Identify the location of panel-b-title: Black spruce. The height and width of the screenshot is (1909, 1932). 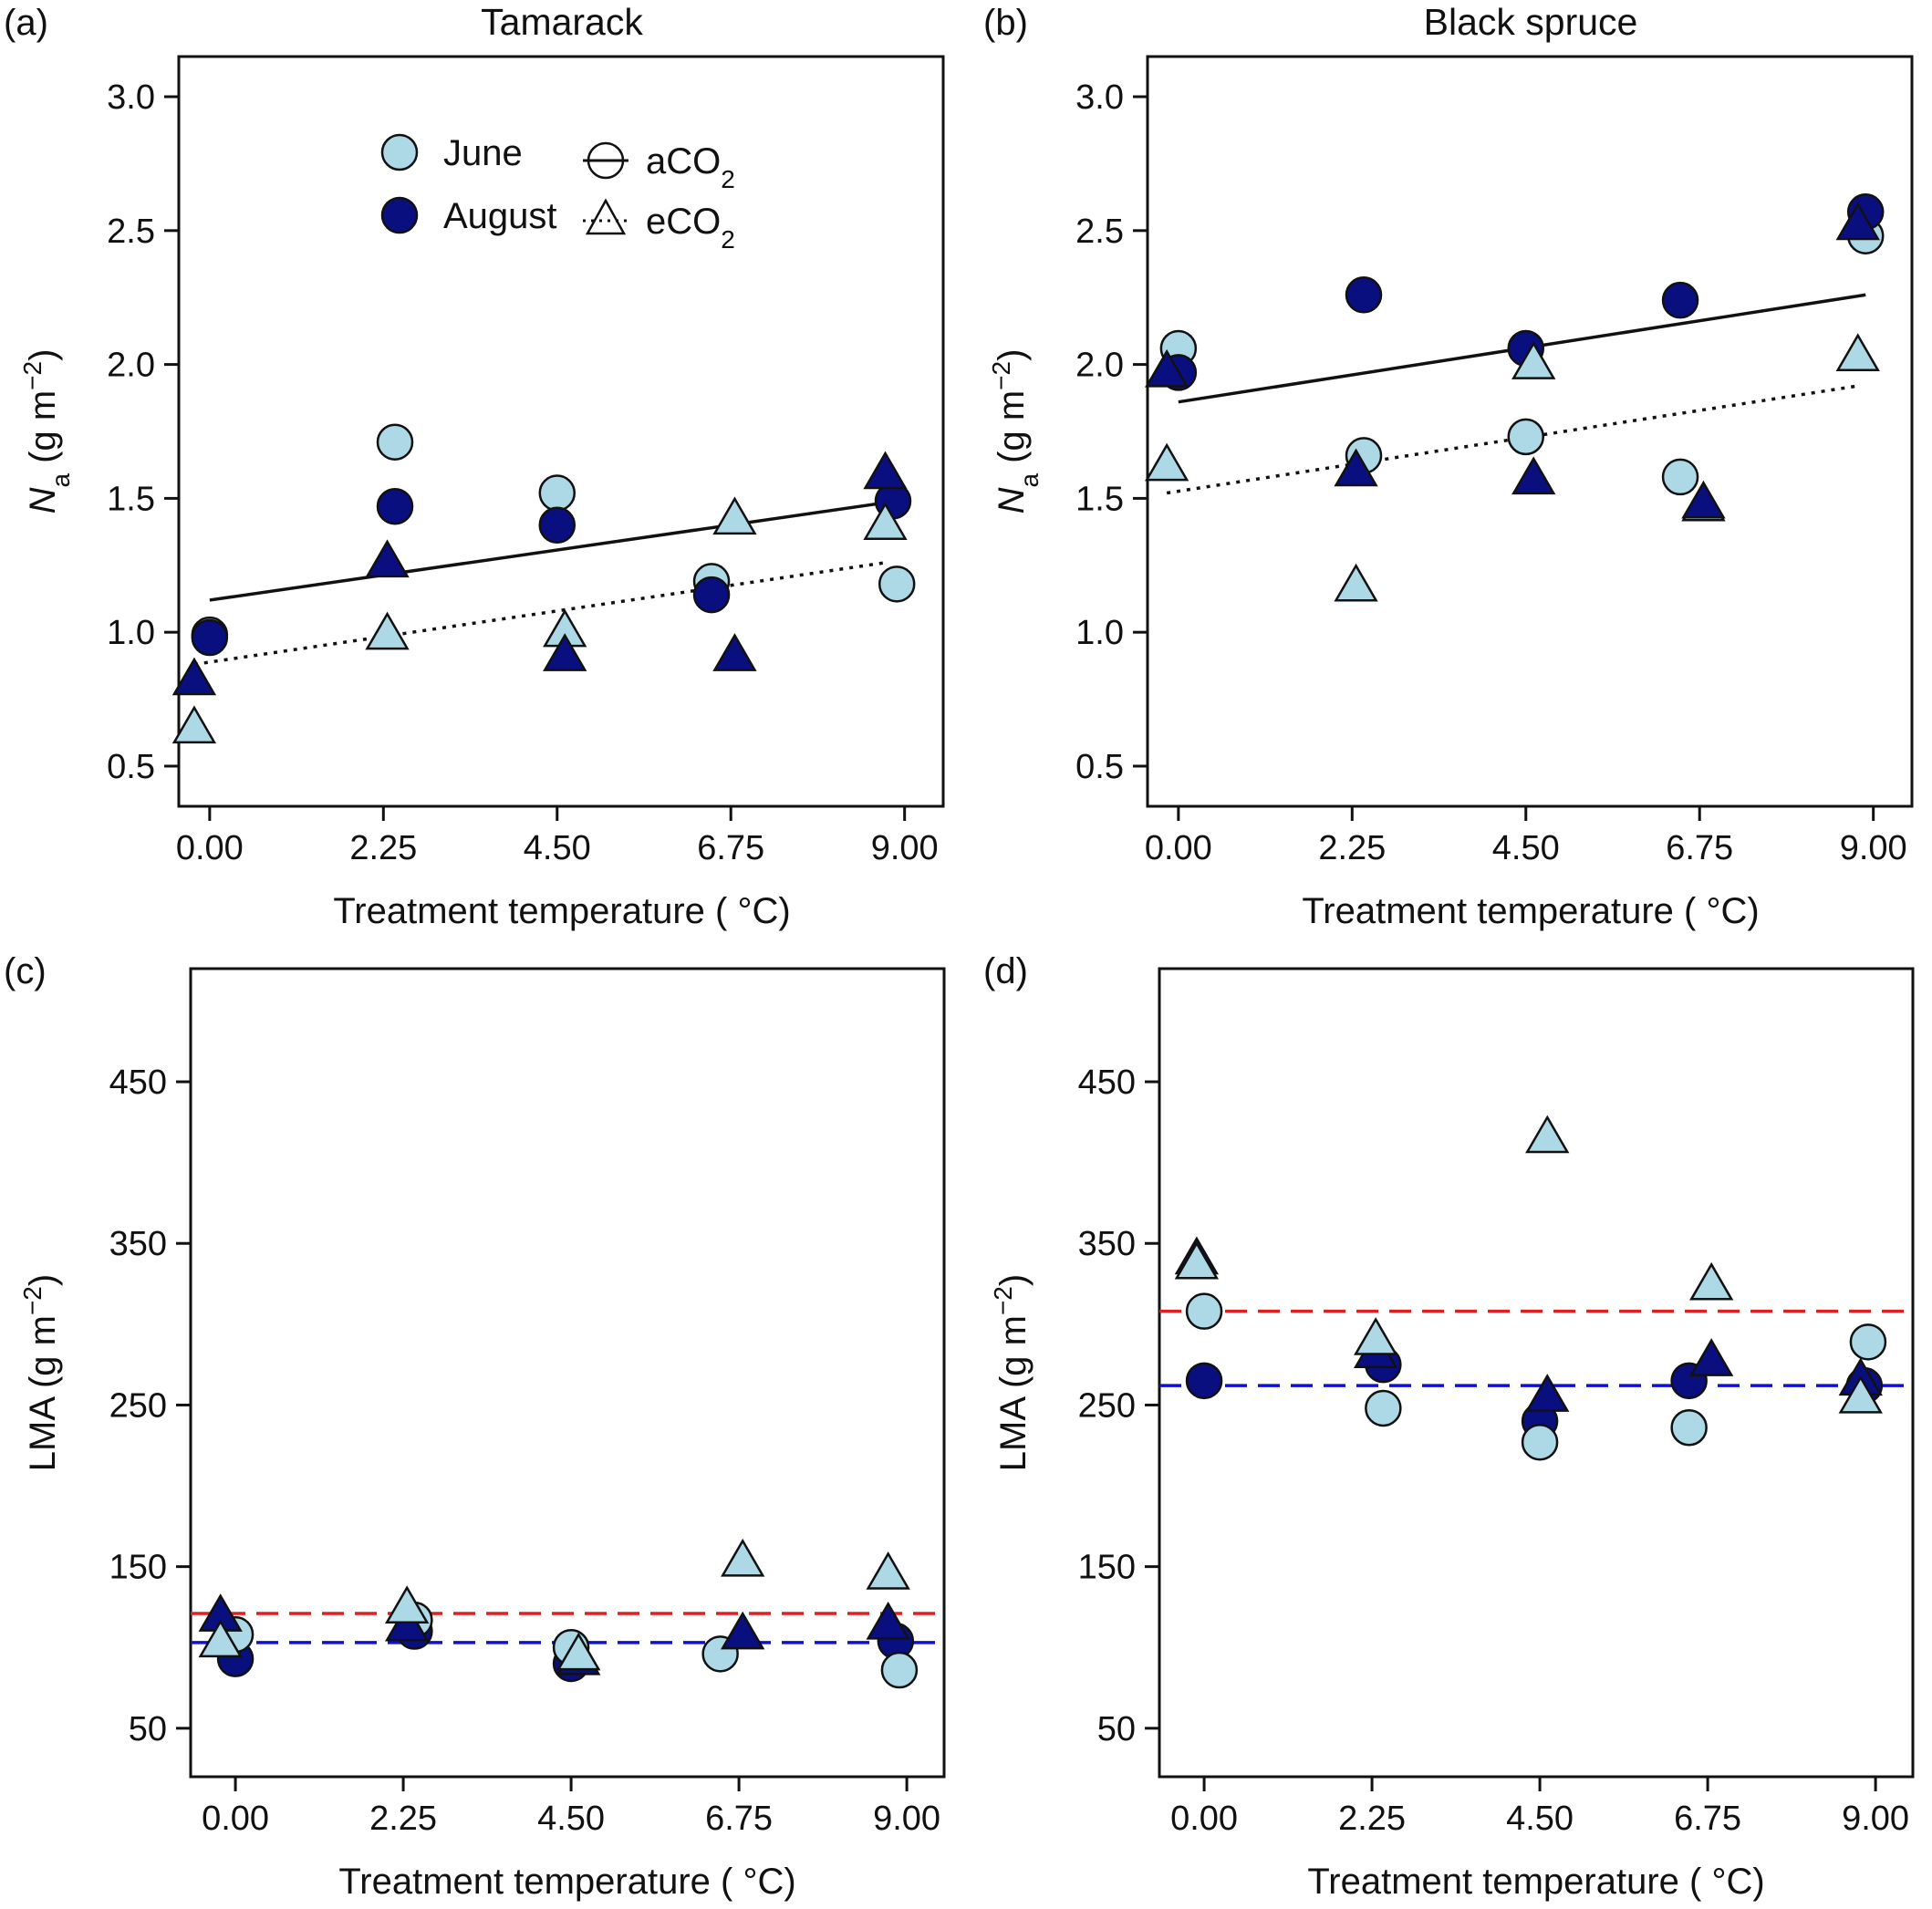
(1531, 22).